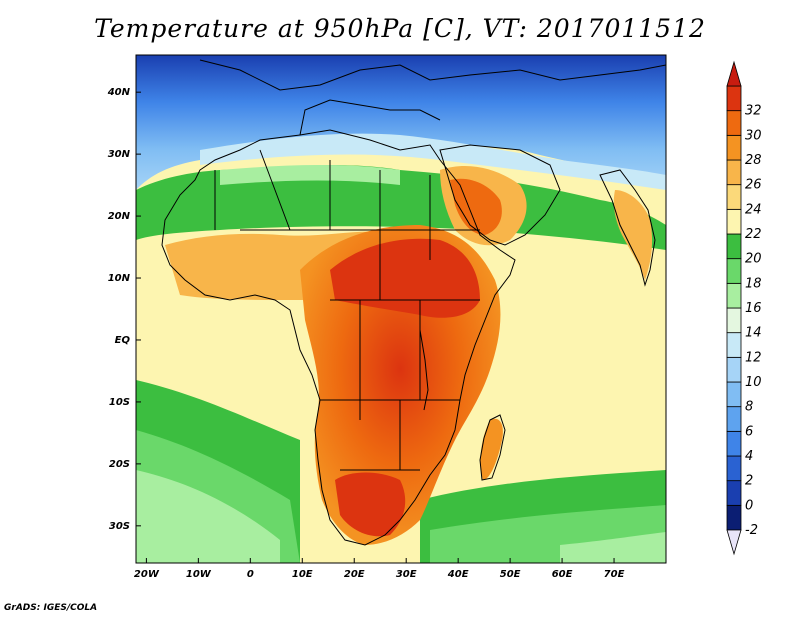  What do you see at coordinates (749, 431) in the screenshot?
I see `colorbar-label: 6` at bounding box center [749, 431].